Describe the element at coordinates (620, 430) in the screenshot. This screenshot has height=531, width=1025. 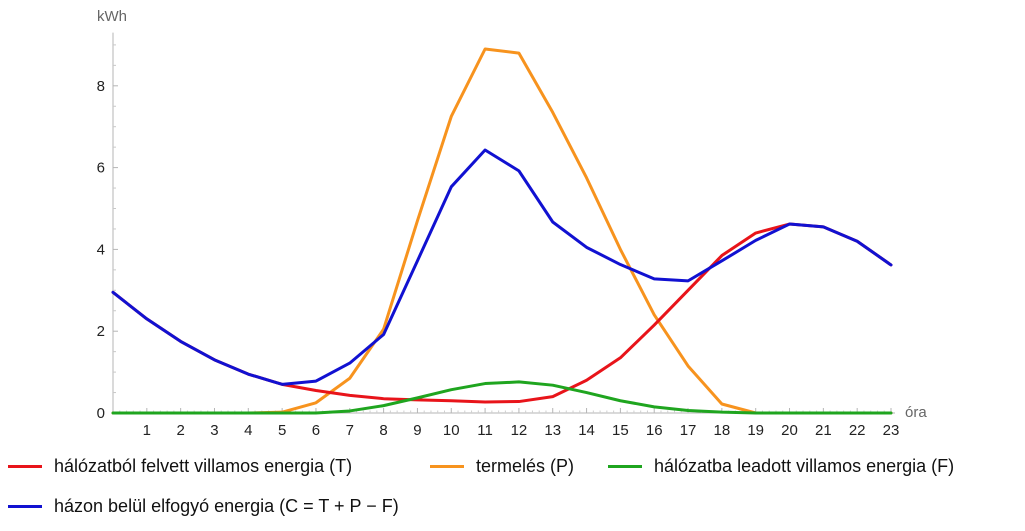
I see `x-tick-label: 15` at that location.